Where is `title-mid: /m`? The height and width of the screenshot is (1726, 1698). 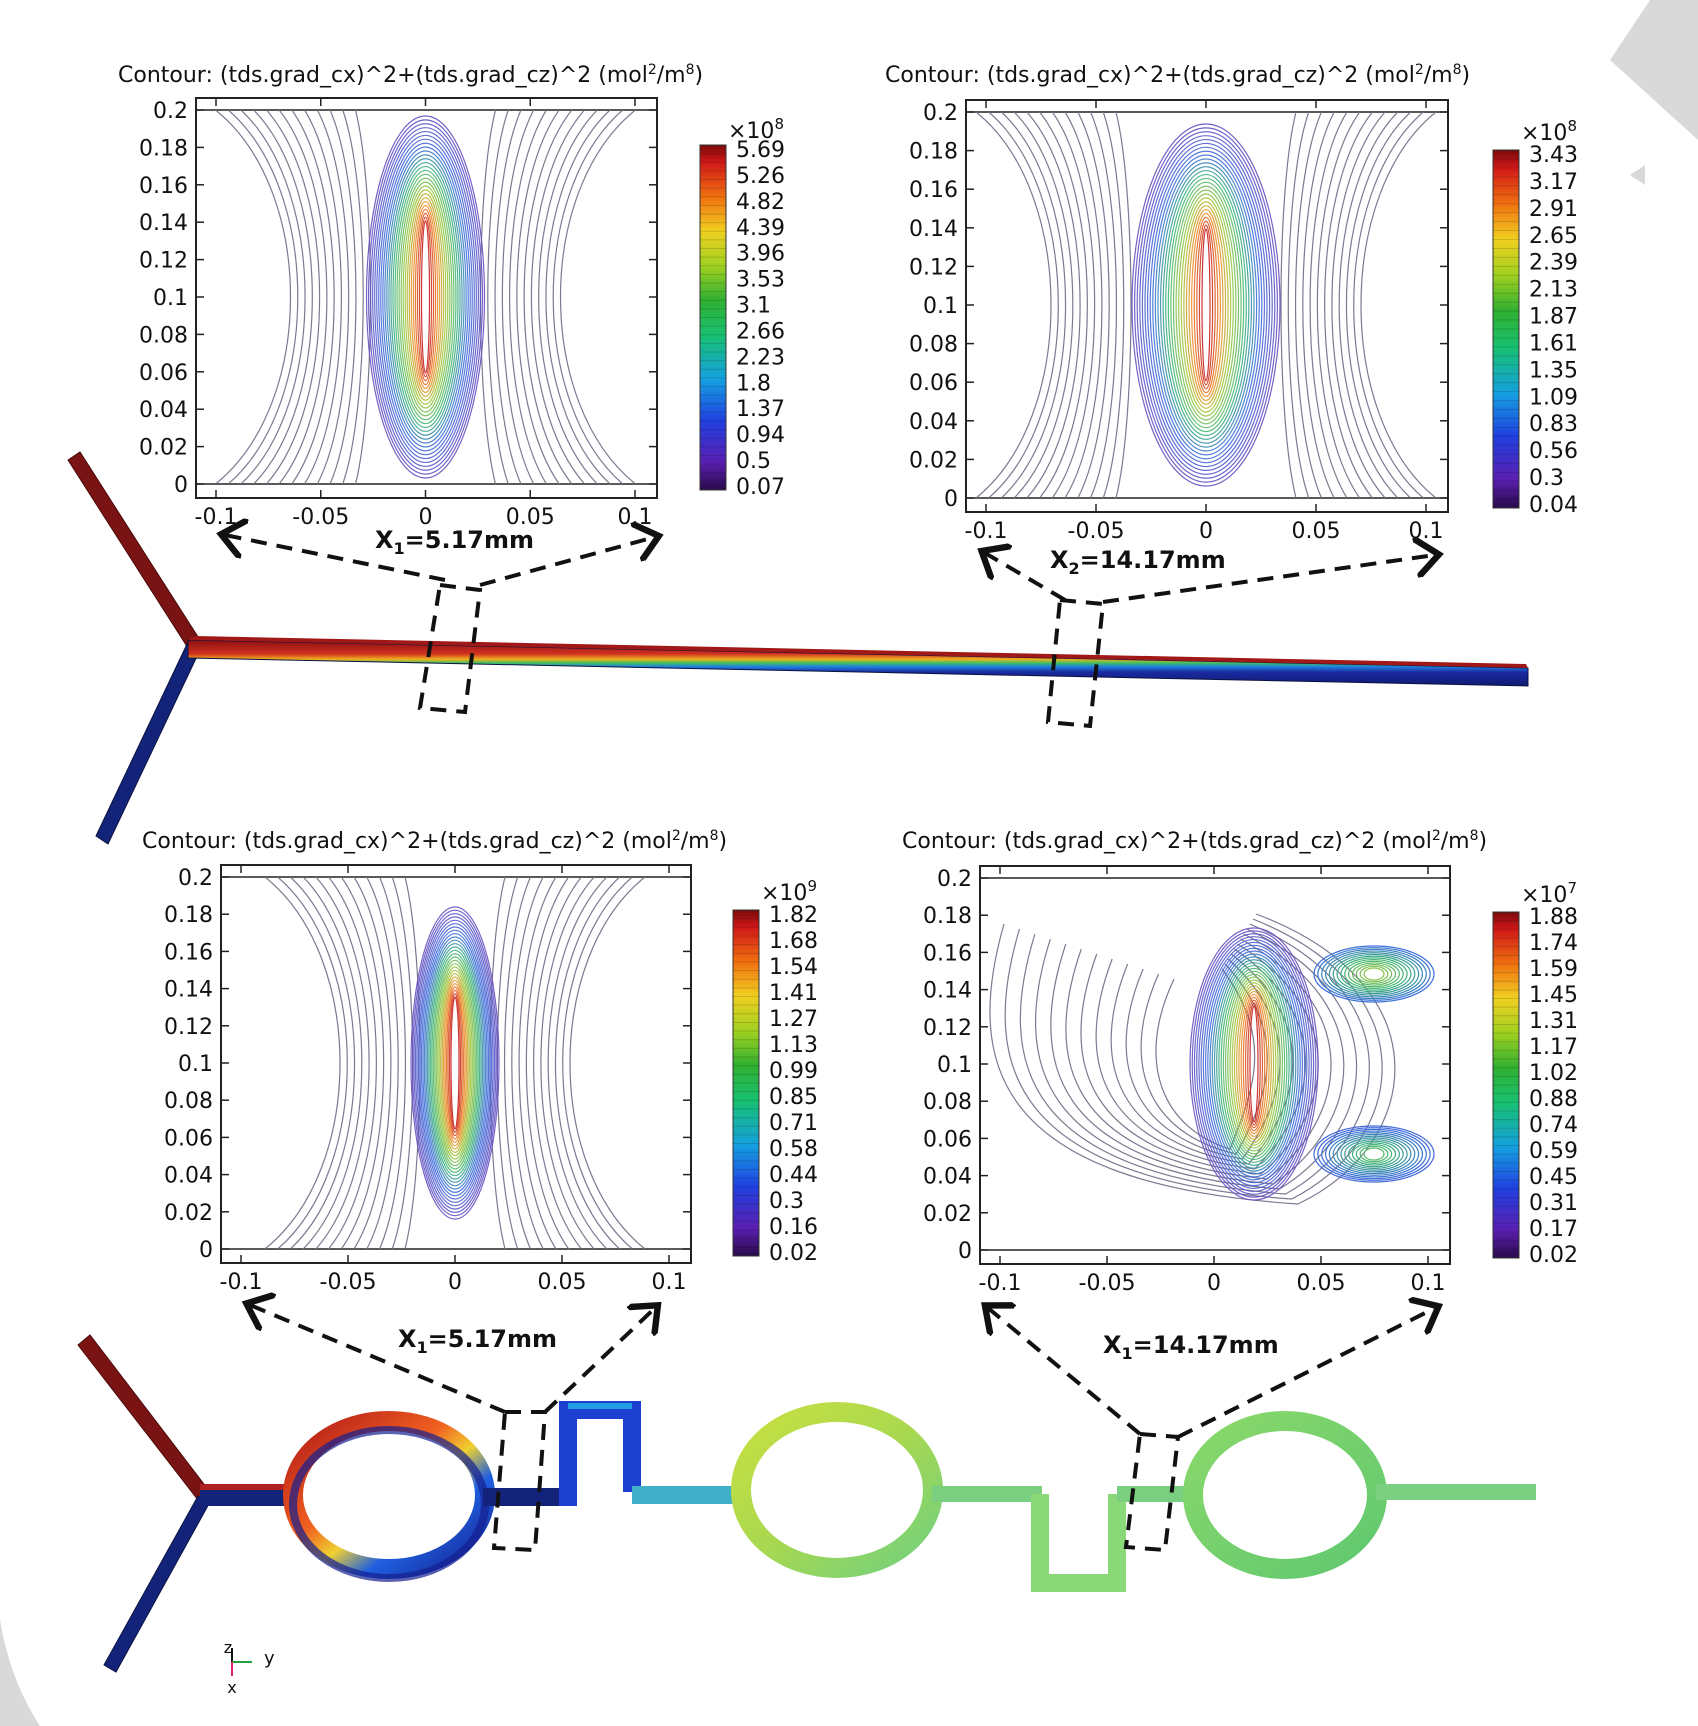
title-mid: /m is located at coordinates (1438, 75).